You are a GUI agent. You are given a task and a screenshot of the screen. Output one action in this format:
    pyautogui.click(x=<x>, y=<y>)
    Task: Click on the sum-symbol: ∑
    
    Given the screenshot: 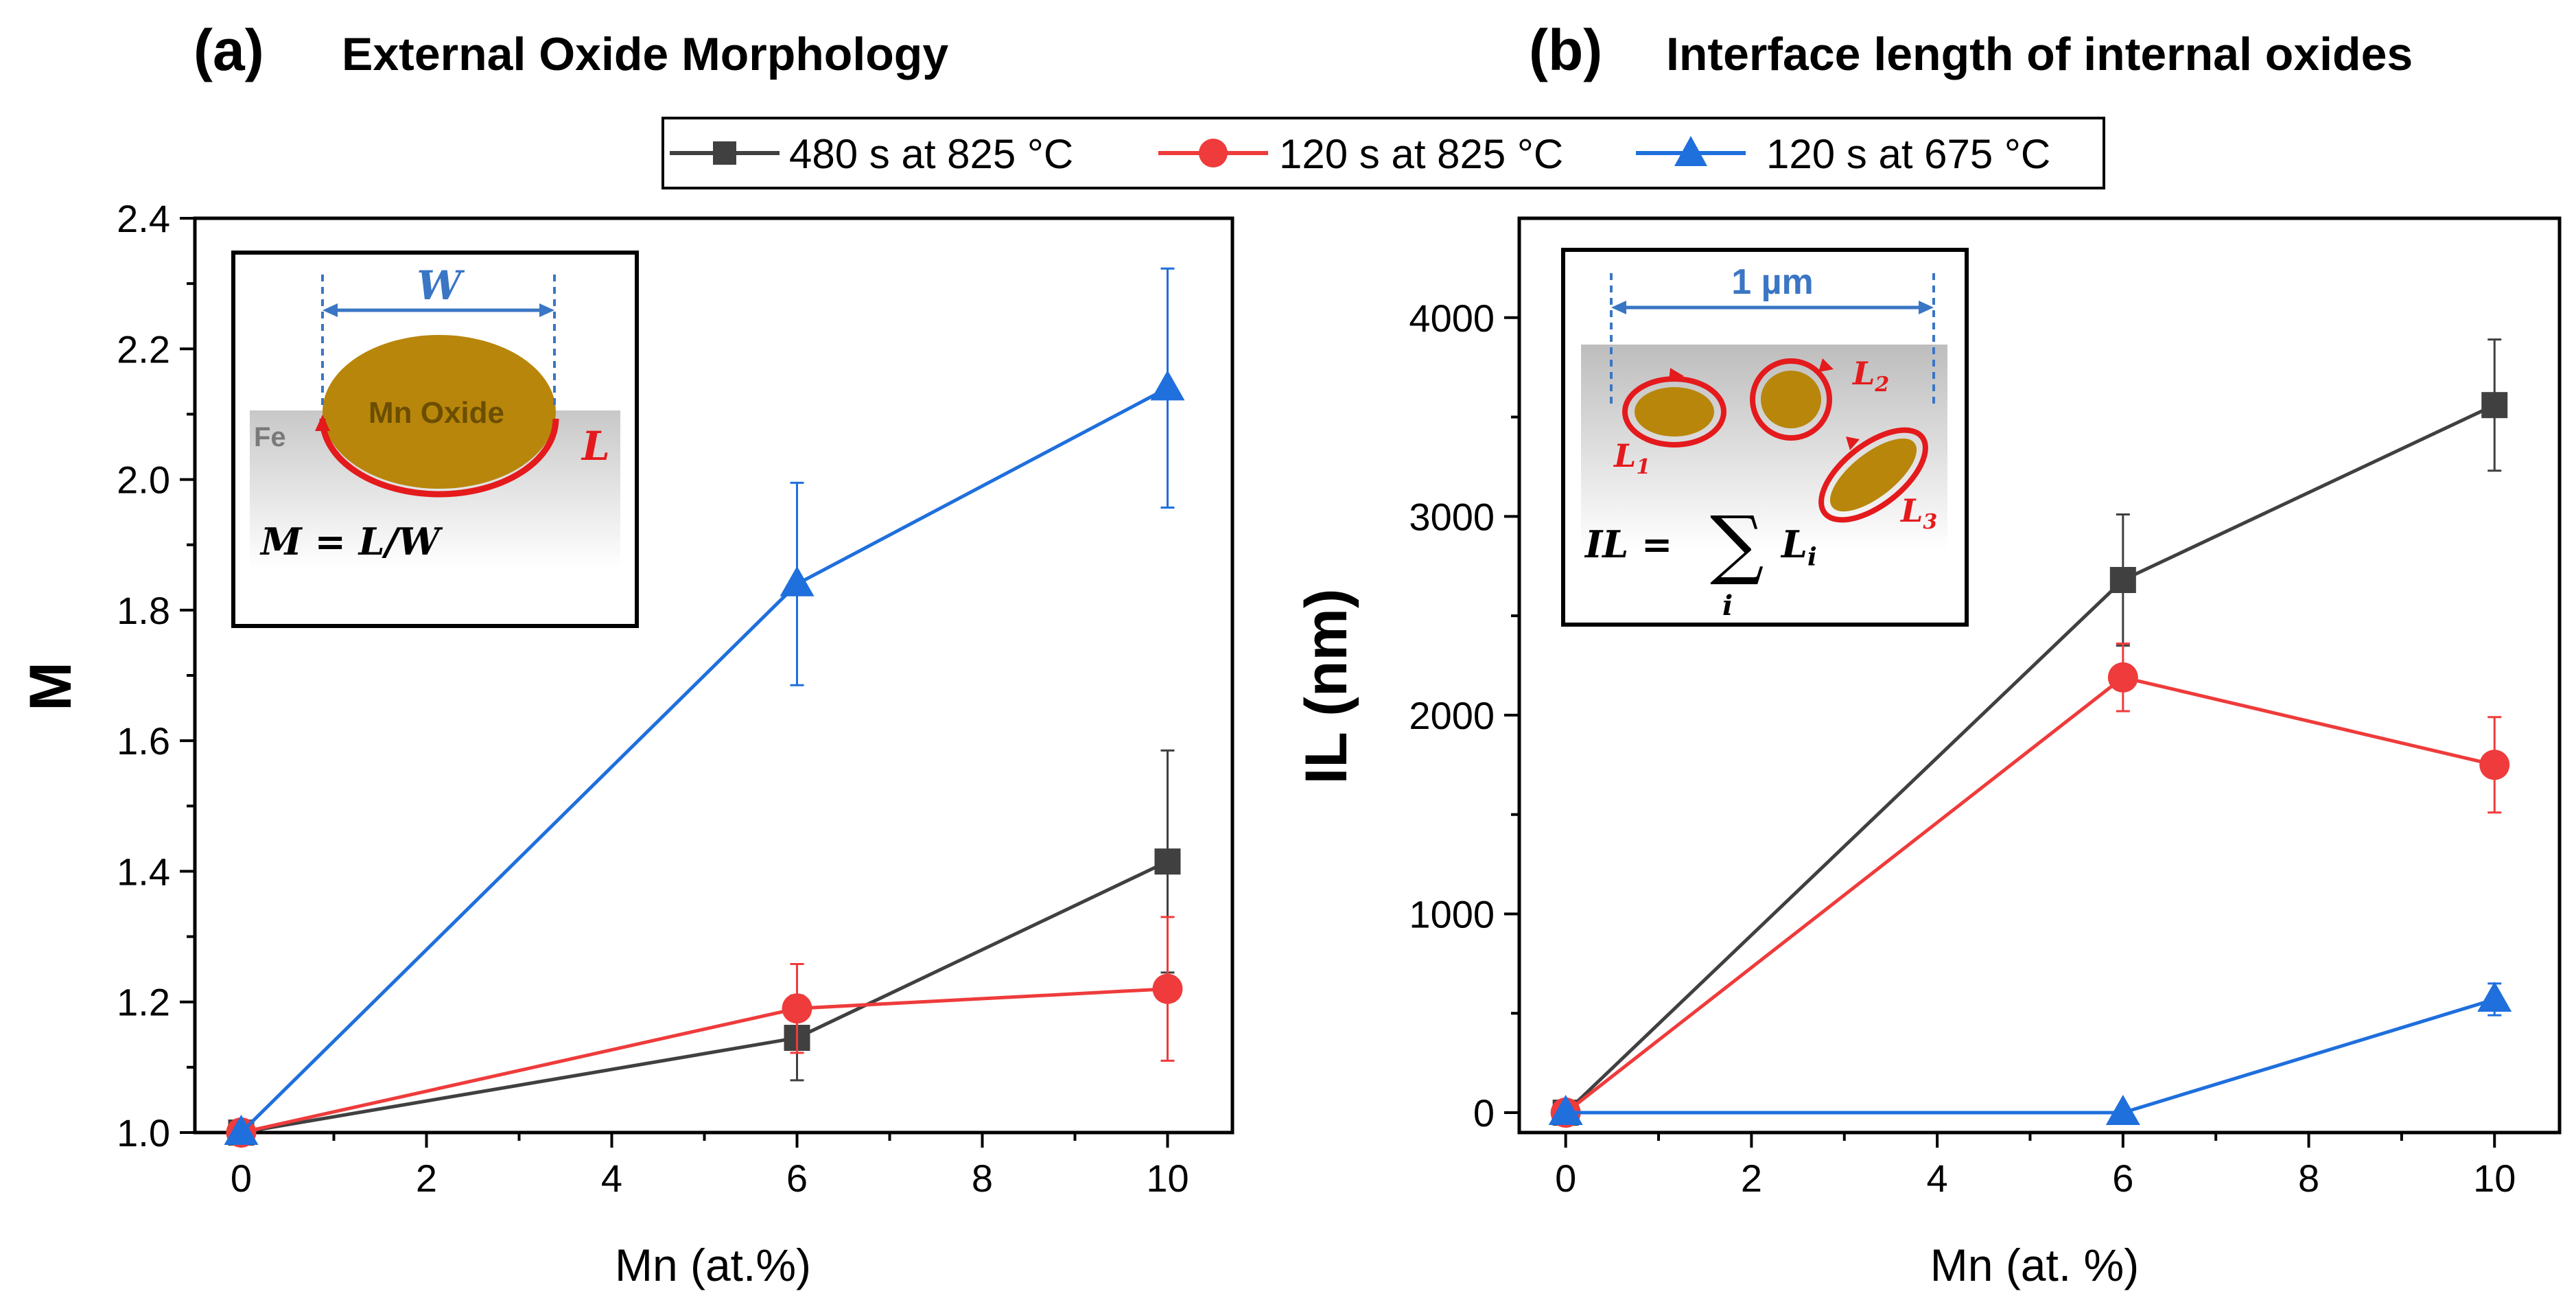 What is the action you would take?
    pyautogui.click(x=1737, y=544)
    